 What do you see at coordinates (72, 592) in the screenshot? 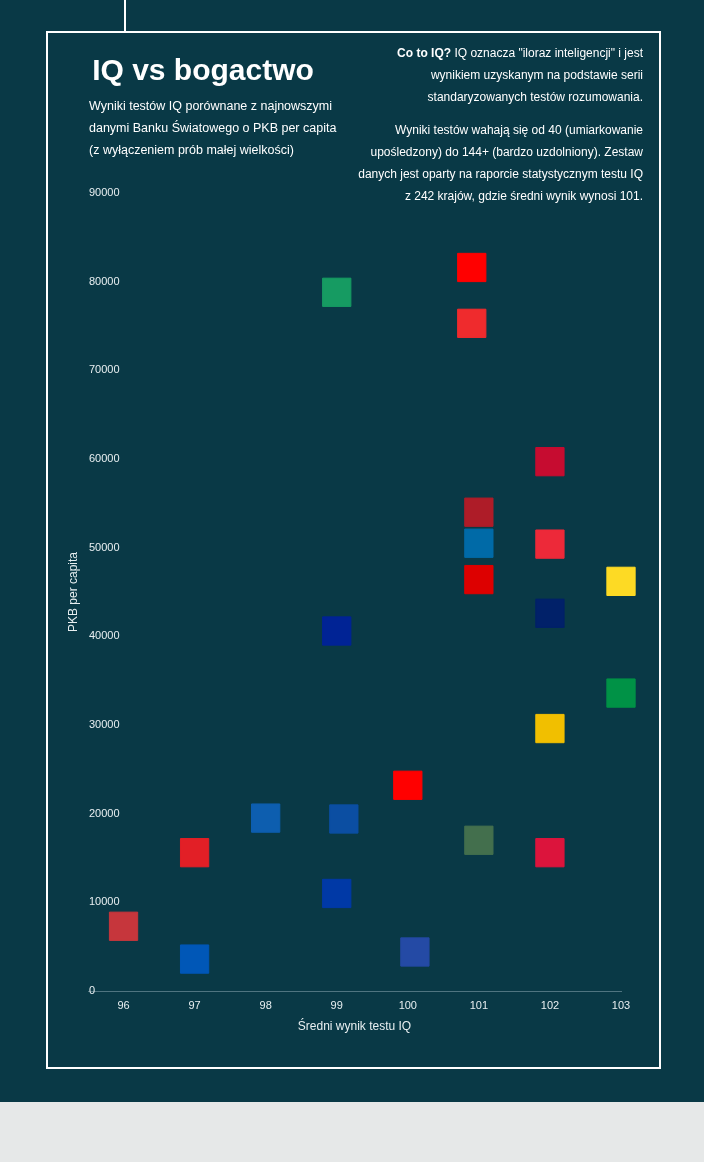
I see `y-axis-title: PKB per capita` at bounding box center [72, 592].